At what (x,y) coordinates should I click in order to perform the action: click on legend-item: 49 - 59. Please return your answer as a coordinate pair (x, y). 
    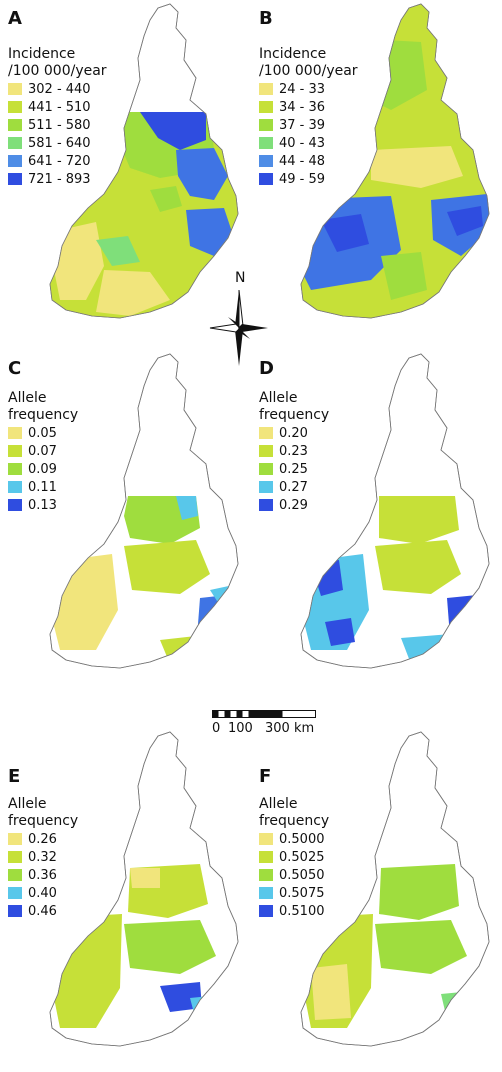
    Looking at the image, I should click on (308, 179).